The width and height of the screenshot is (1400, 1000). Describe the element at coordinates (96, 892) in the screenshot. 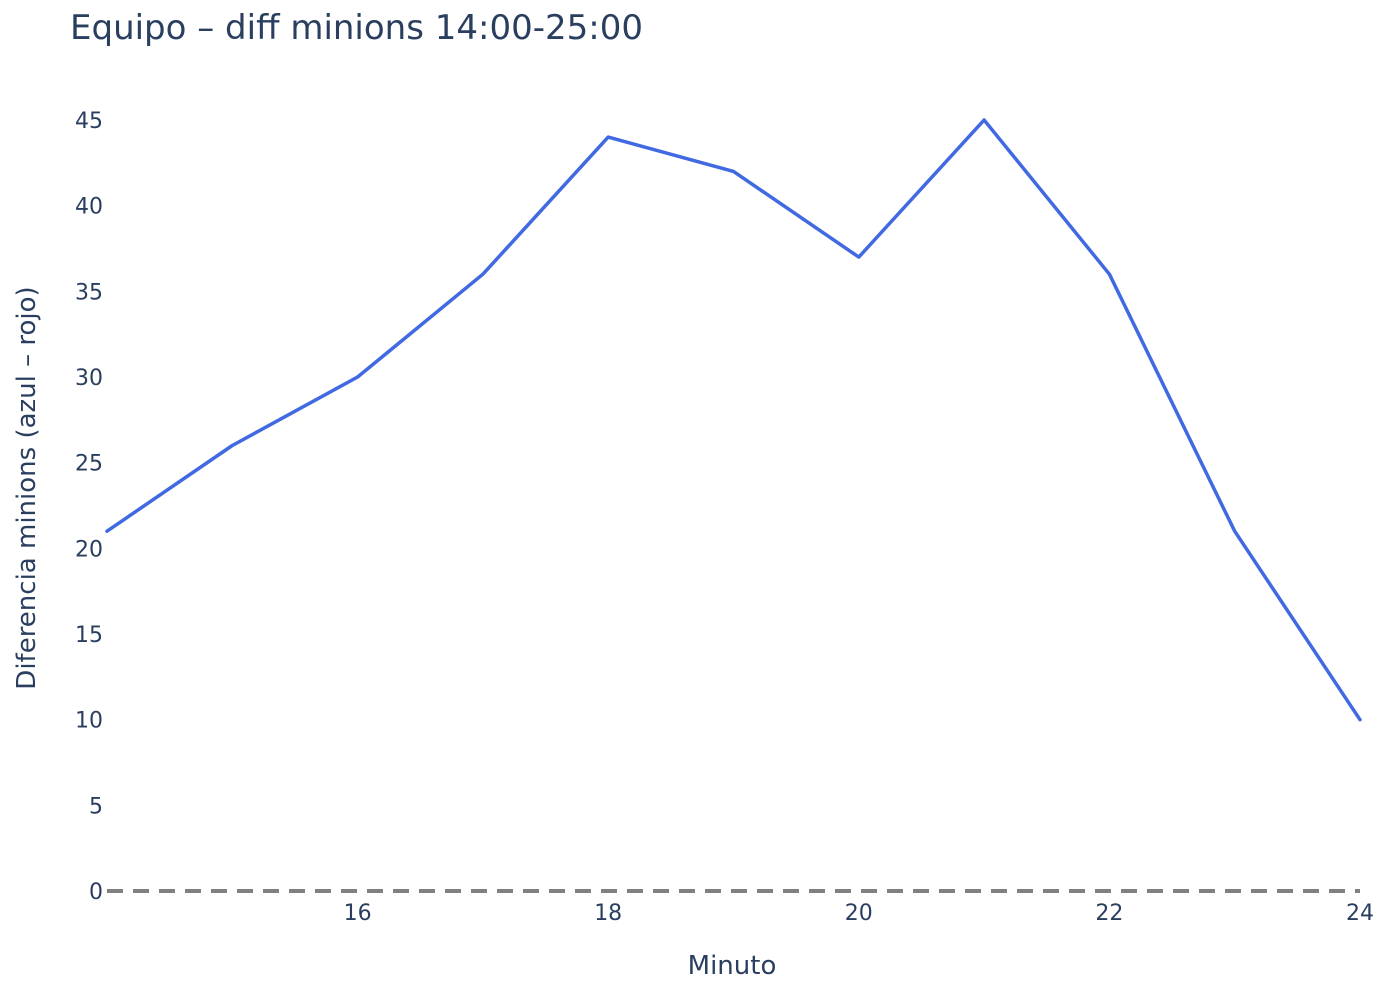

I see `y-tick-label: 0` at that location.